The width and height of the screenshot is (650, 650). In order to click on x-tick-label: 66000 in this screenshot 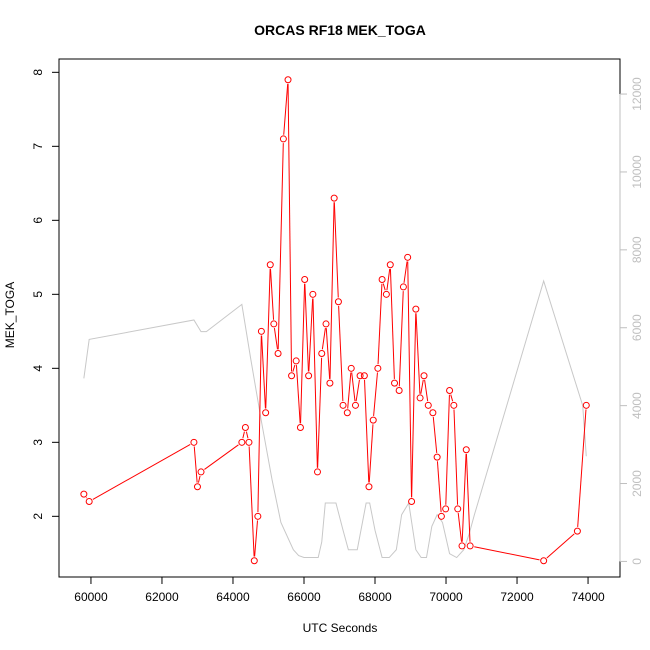, I will do `click(304, 597)`.